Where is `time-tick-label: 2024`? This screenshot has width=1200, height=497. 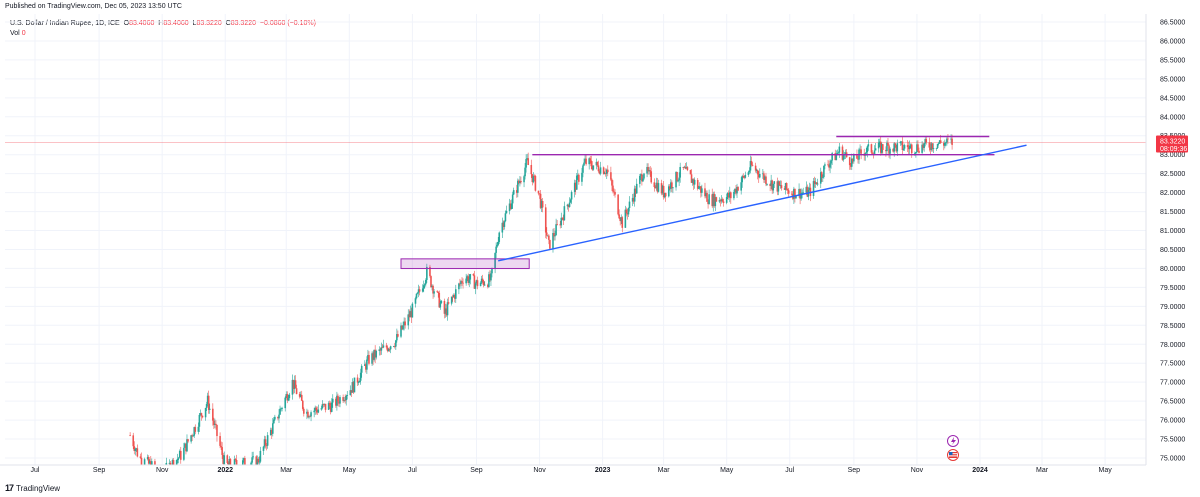
time-tick-label: 2024 is located at coordinates (980, 470).